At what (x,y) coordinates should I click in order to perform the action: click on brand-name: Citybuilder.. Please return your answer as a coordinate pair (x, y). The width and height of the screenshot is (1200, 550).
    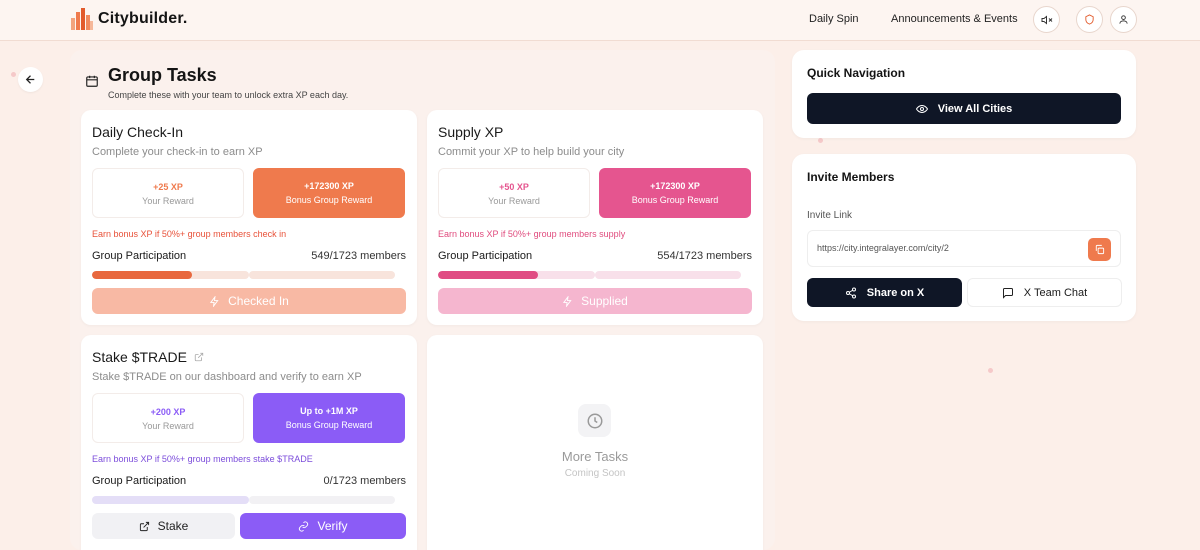
    Looking at the image, I should click on (143, 18).